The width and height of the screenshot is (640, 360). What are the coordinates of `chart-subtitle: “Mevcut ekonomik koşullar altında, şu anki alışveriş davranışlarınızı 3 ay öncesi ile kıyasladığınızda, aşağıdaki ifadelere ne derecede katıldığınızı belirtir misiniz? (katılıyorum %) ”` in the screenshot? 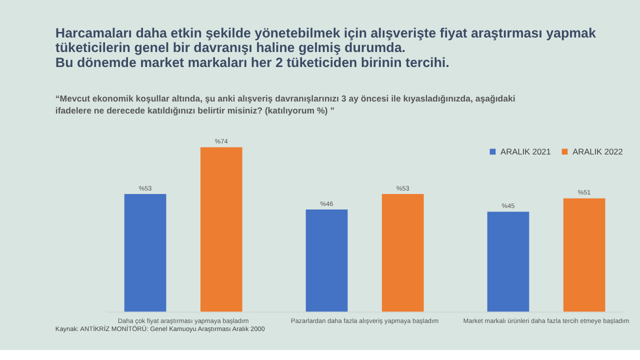 It's located at (285, 105).